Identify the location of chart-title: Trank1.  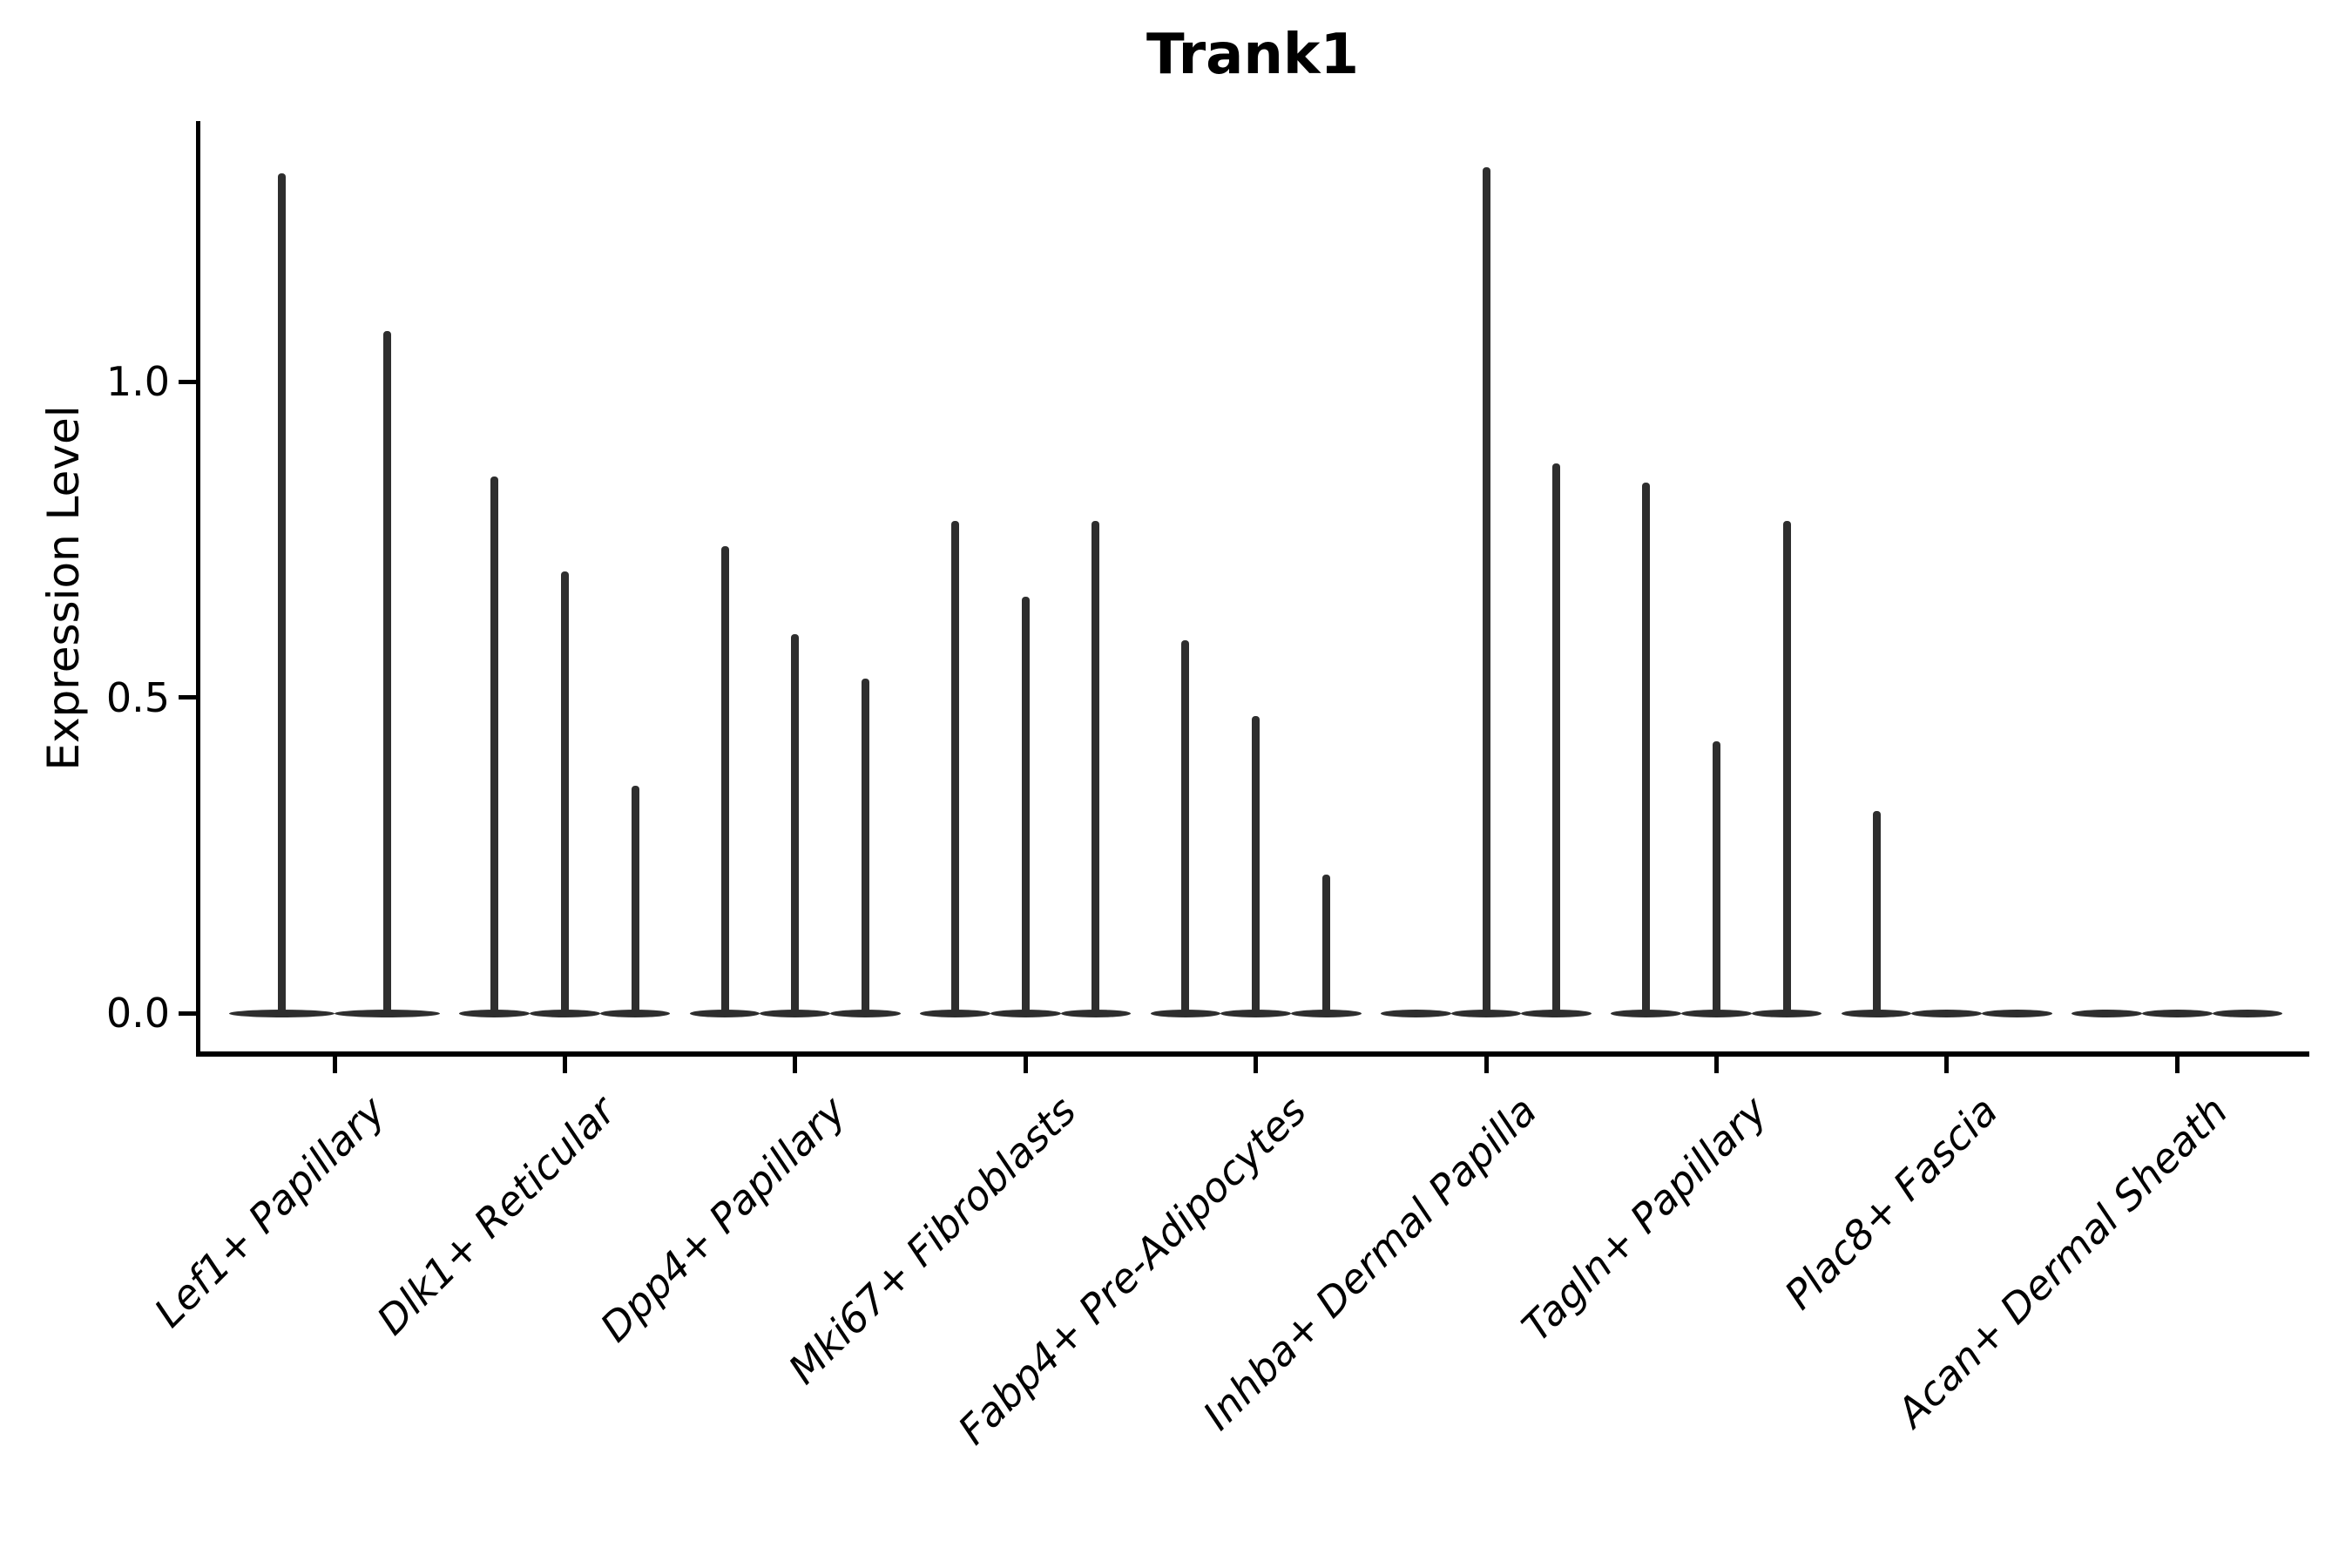
(1253, 55).